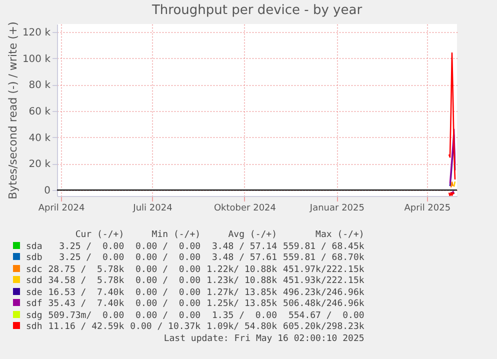 This screenshot has width=497, height=359. What do you see at coordinates (244, 258) in the screenshot?
I see `text: 3.48 / 57.61` at bounding box center [244, 258].